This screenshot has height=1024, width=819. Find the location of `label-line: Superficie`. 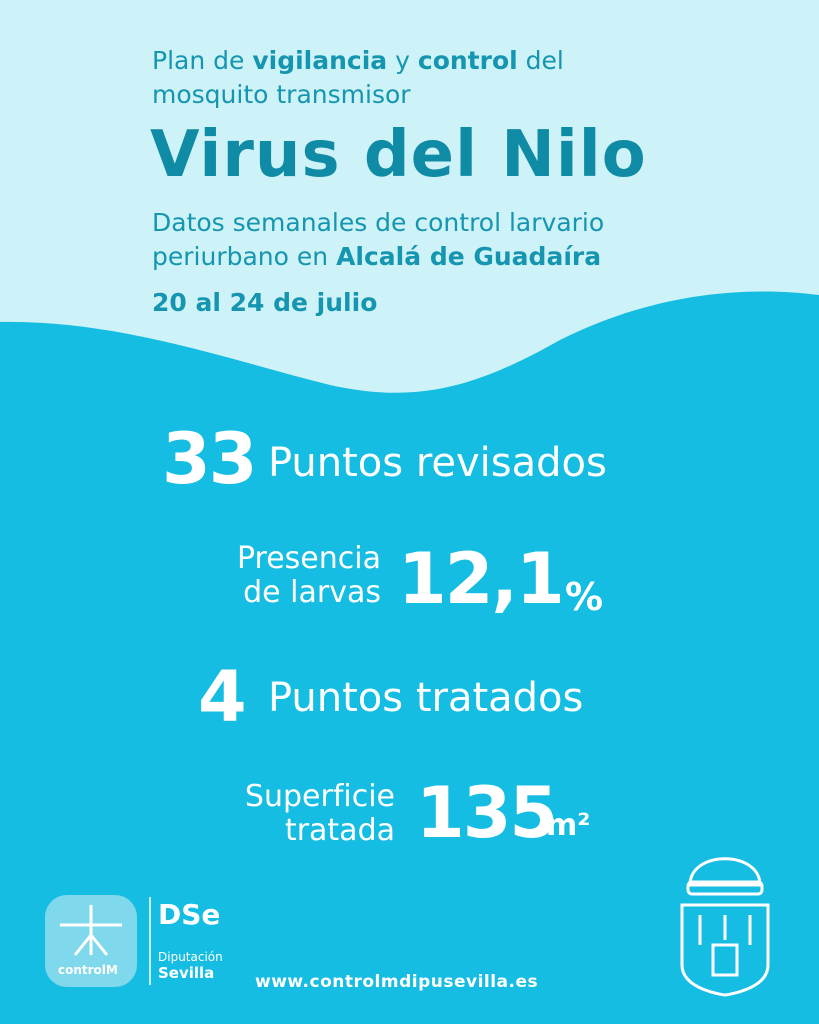

label-line: Superficie is located at coordinates (319, 796).